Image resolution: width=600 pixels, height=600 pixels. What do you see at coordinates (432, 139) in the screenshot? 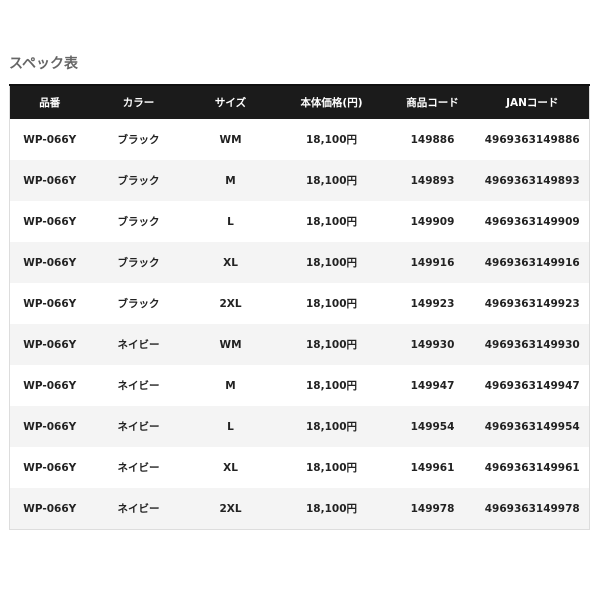
I see `table-cell: 149886` at bounding box center [432, 139].